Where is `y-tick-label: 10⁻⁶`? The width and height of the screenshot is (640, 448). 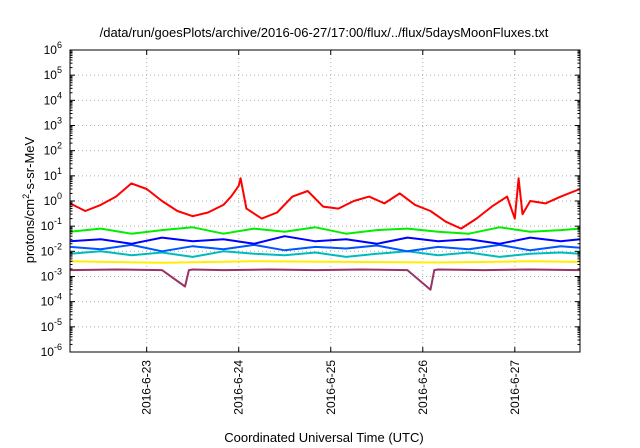 y-tick-label: 10⁻⁶ is located at coordinates (51, 350).